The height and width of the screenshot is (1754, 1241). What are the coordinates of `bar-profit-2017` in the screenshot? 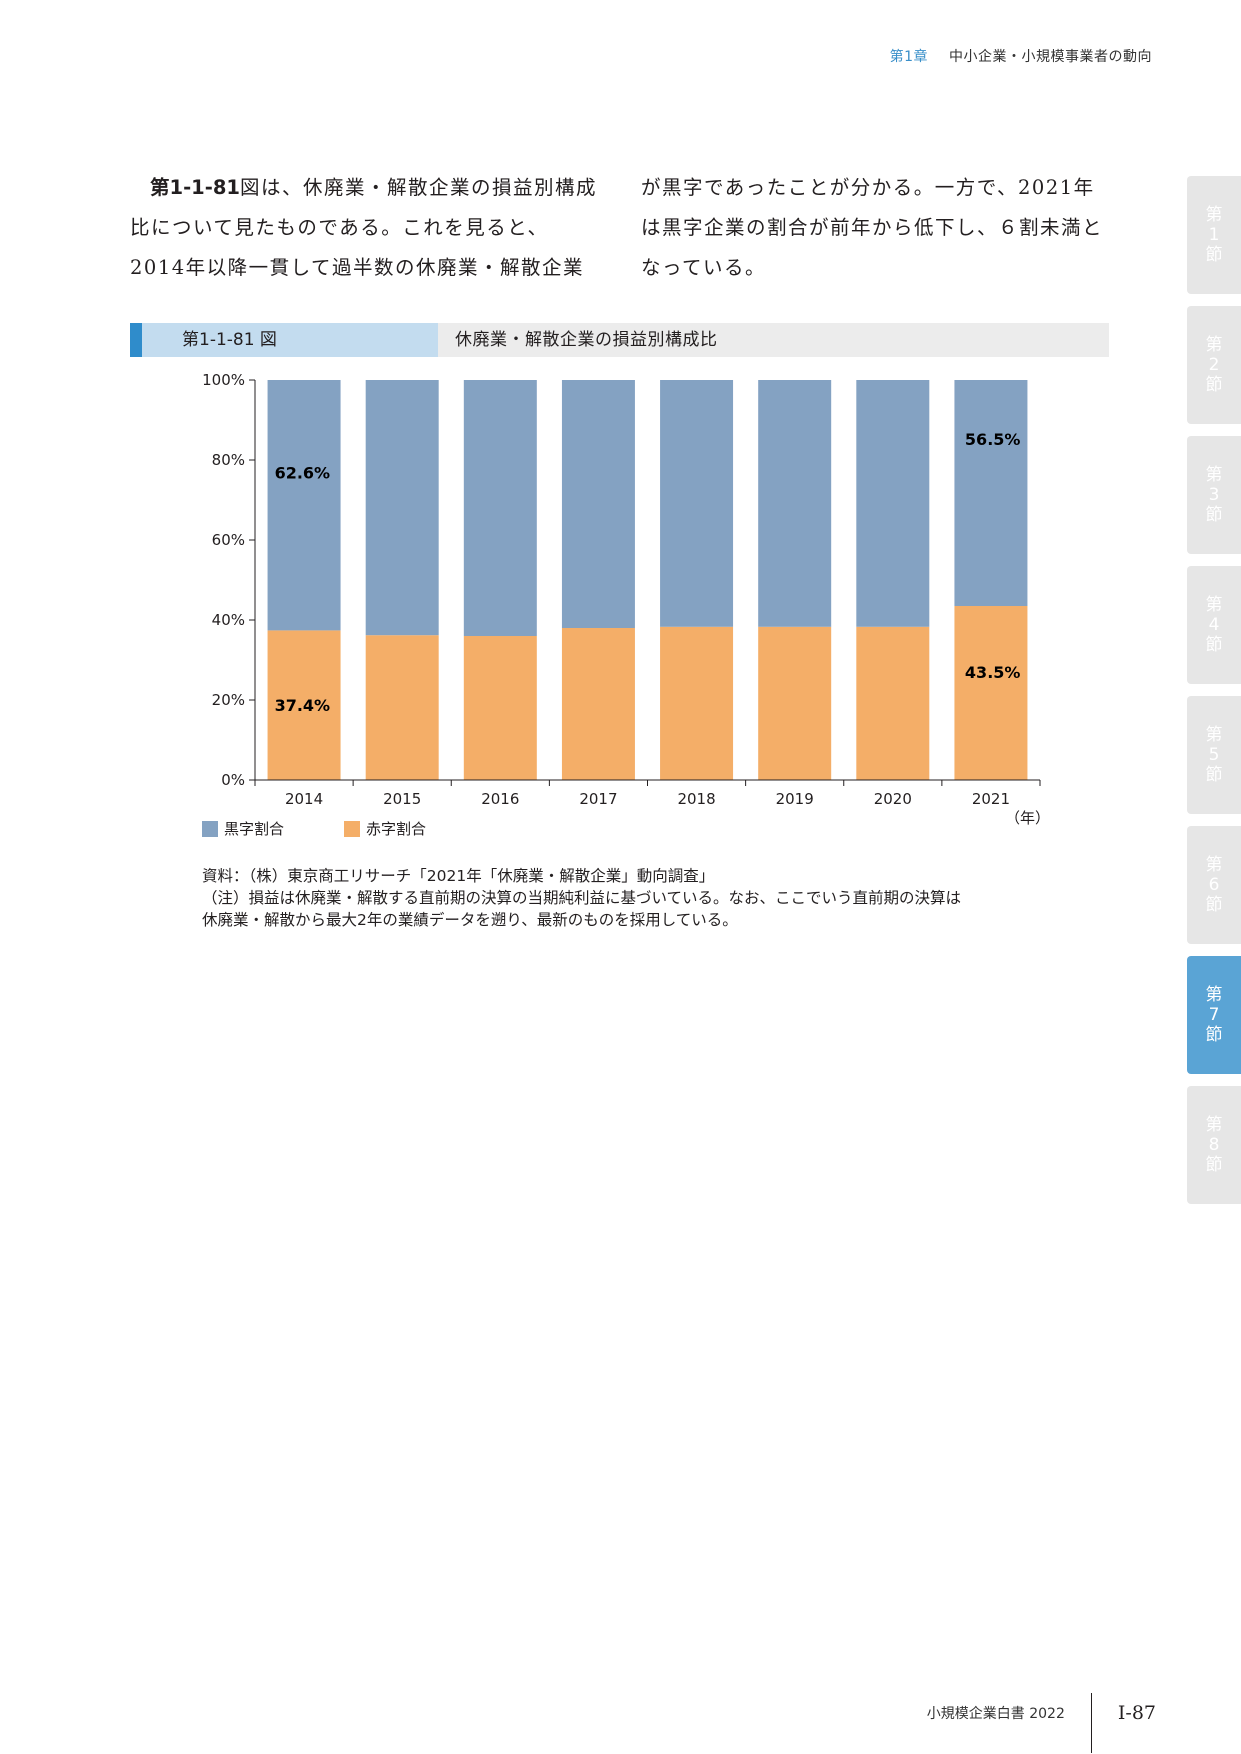 It's located at (598, 504).